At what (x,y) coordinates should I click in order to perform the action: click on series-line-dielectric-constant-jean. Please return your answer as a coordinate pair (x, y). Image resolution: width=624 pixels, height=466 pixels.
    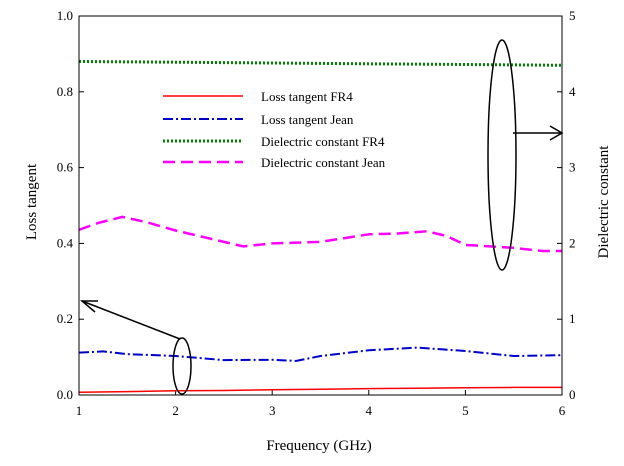
    Looking at the image, I should click on (320, 234).